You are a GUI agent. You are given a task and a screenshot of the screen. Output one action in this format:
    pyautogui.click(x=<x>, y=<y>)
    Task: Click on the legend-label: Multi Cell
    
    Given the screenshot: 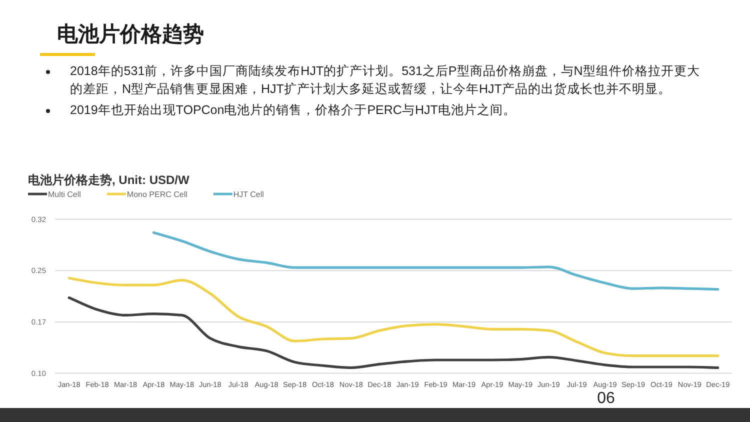 What is the action you would take?
    pyautogui.click(x=65, y=194)
    